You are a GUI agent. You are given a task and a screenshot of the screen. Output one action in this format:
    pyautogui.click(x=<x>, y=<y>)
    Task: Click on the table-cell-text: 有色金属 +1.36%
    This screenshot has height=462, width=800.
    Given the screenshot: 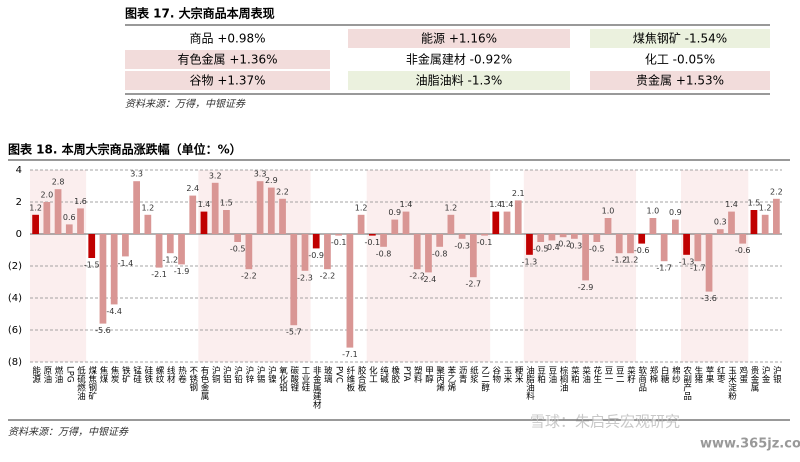 What is the action you would take?
    pyautogui.click(x=228, y=59)
    